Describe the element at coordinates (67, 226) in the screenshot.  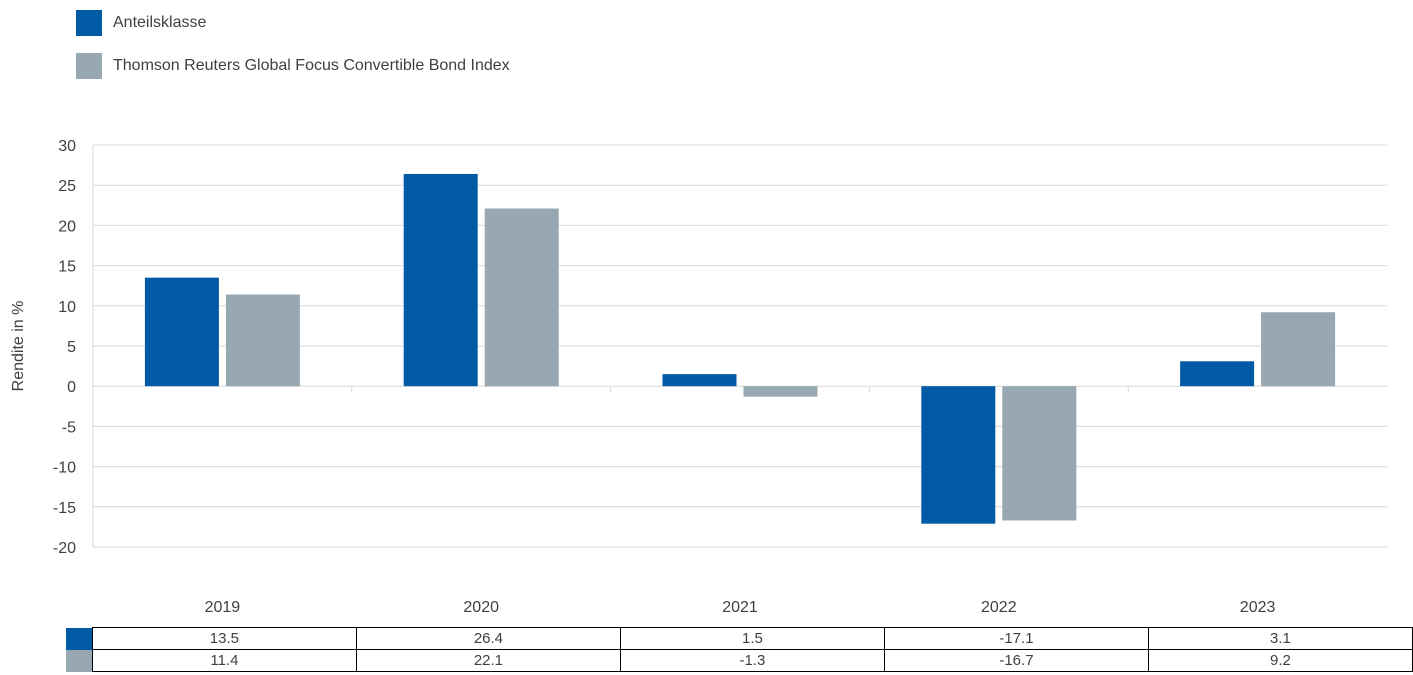
I see `y-tick-label: 20` at that location.